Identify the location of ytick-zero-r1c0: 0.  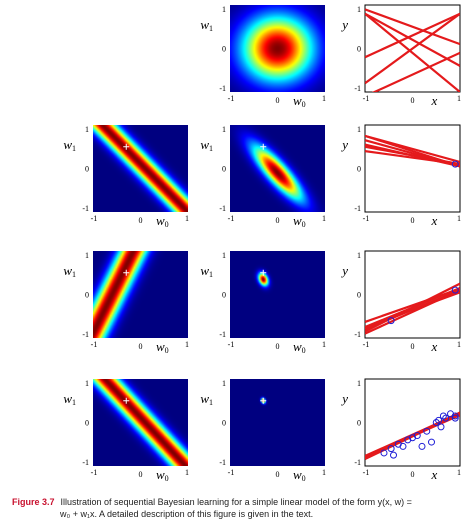
(87, 169).